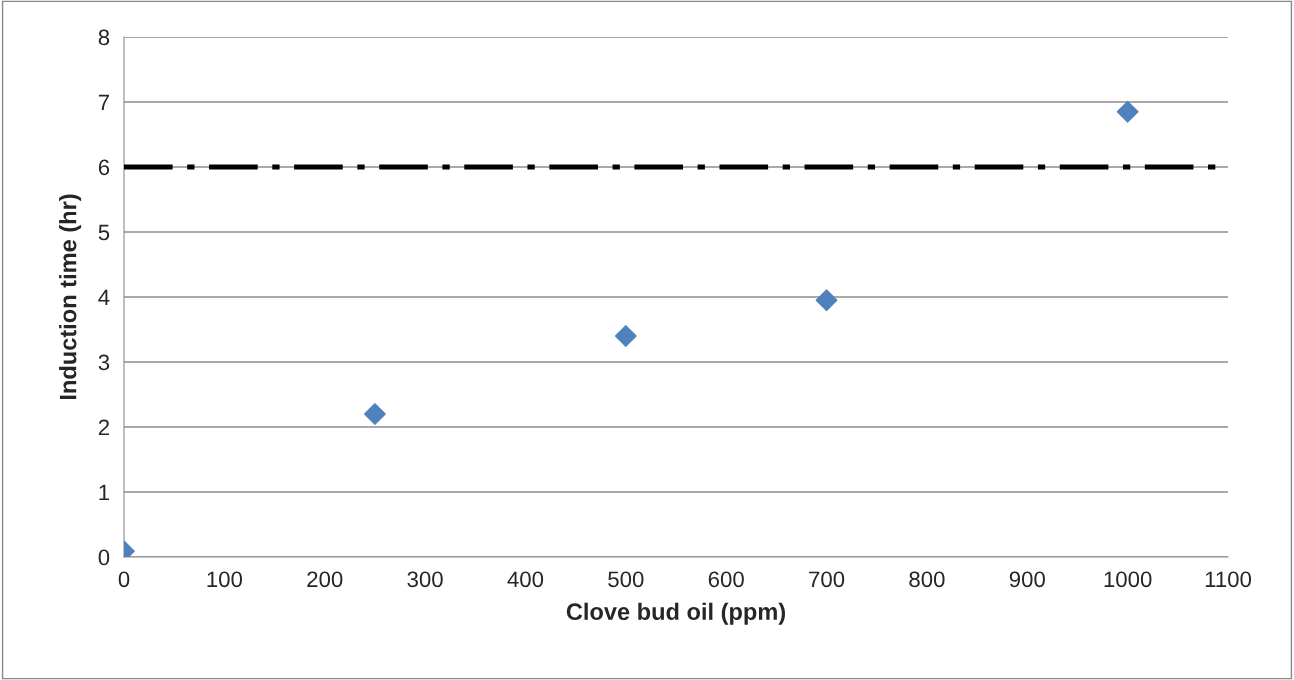  Describe the element at coordinates (124, 579) in the screenshot. I see `x-tick-label: 0` at that location.